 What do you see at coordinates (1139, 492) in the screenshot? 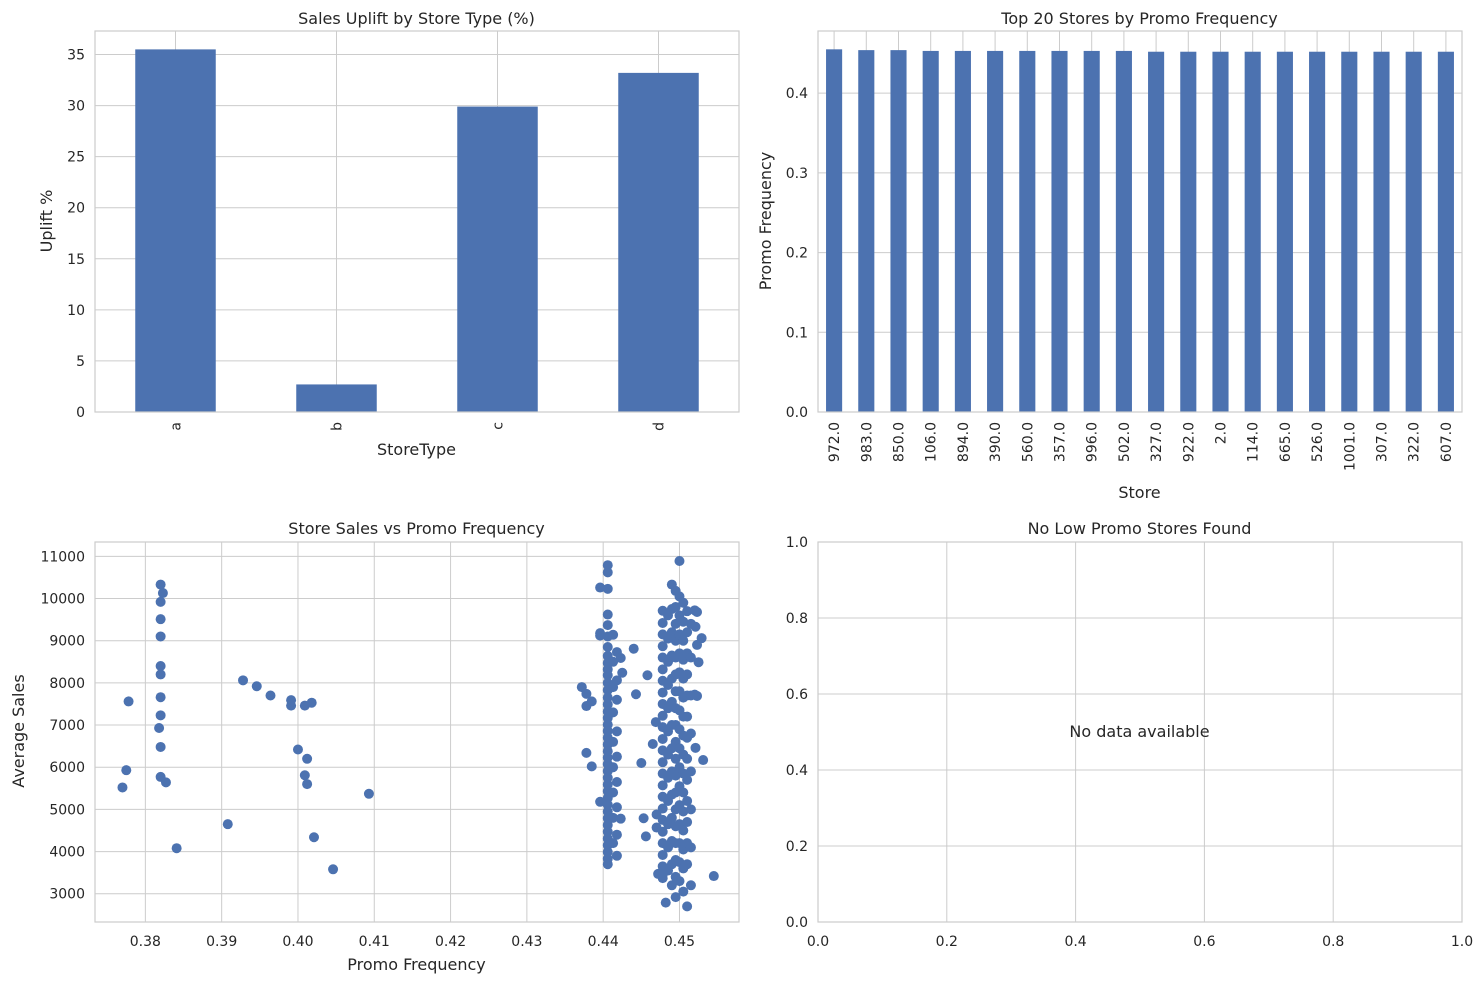
I see `x-axis-label: Store` at bounding box center [1139, 492].